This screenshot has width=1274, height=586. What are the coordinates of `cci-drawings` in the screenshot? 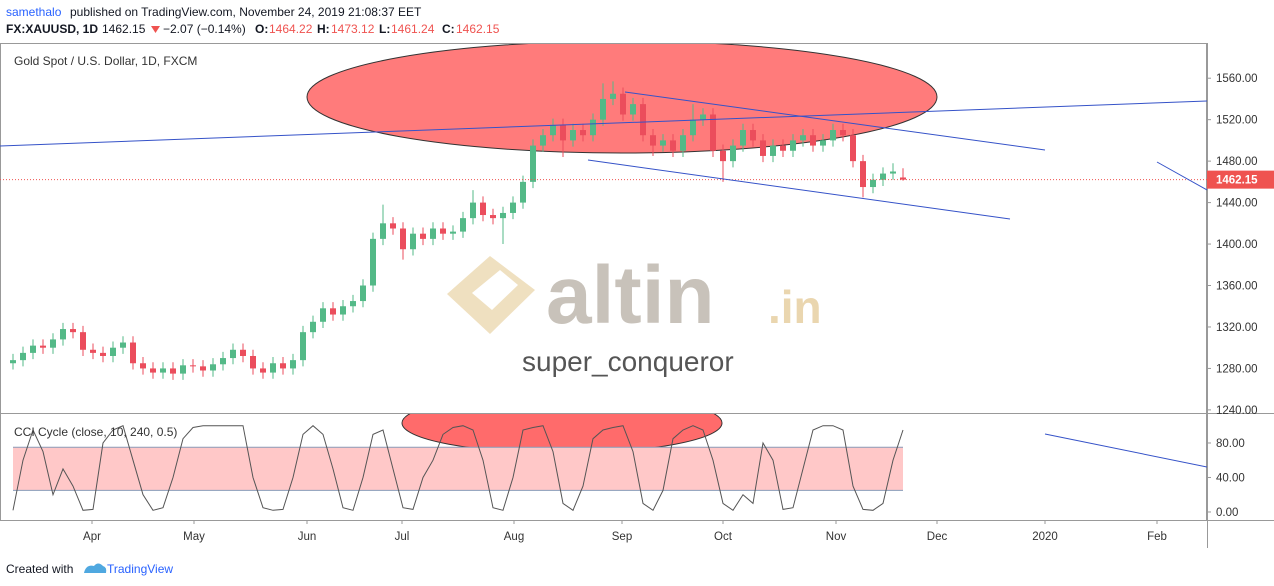 It's located at (804, 441).